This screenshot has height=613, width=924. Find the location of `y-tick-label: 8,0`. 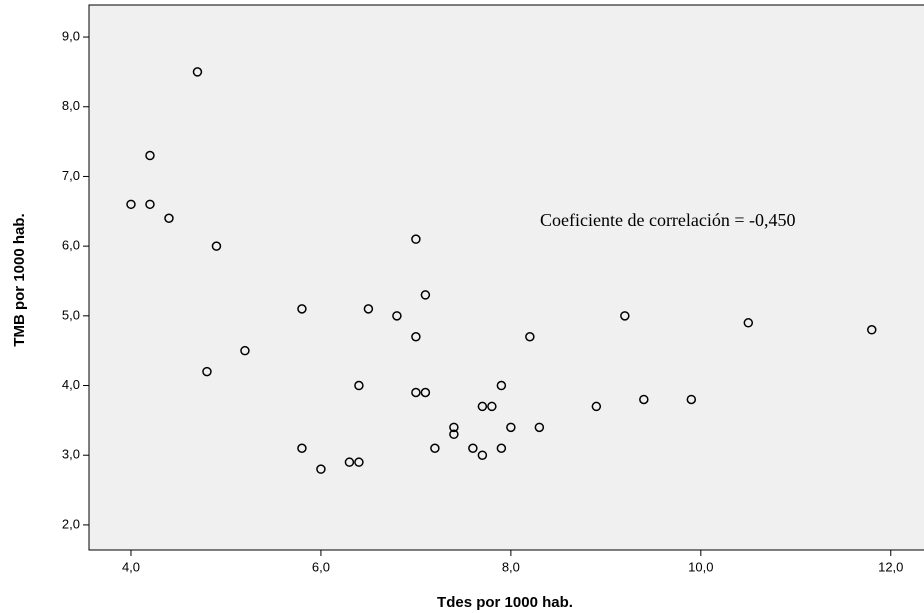

y-tick-label: 8,0 is located at coordinates (71, 105).